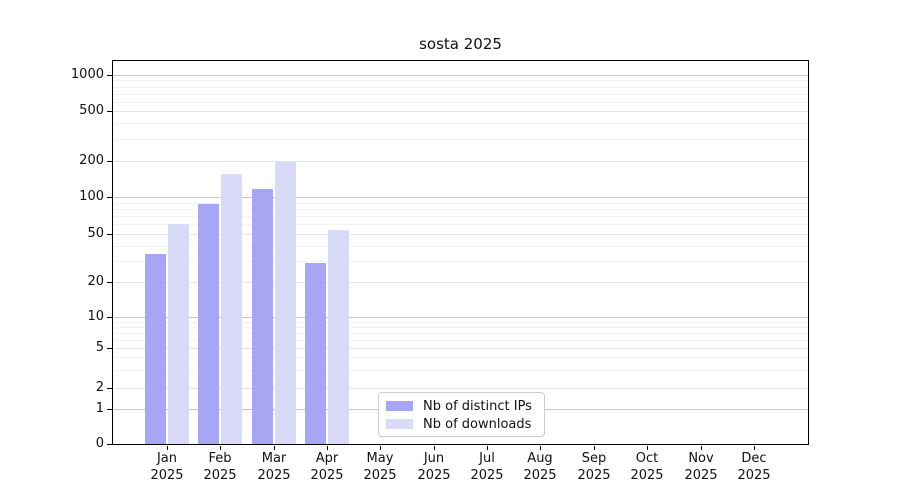  I want to click on x-tick-label-jun: Jun 2025, so click(434, 467).